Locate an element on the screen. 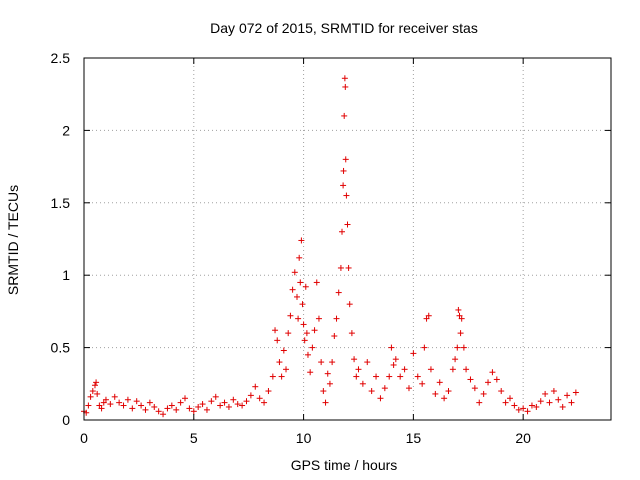 The width and height of the screenshot is (640, 480). x-tick-label: 15 is located at coordinates (414, 438).